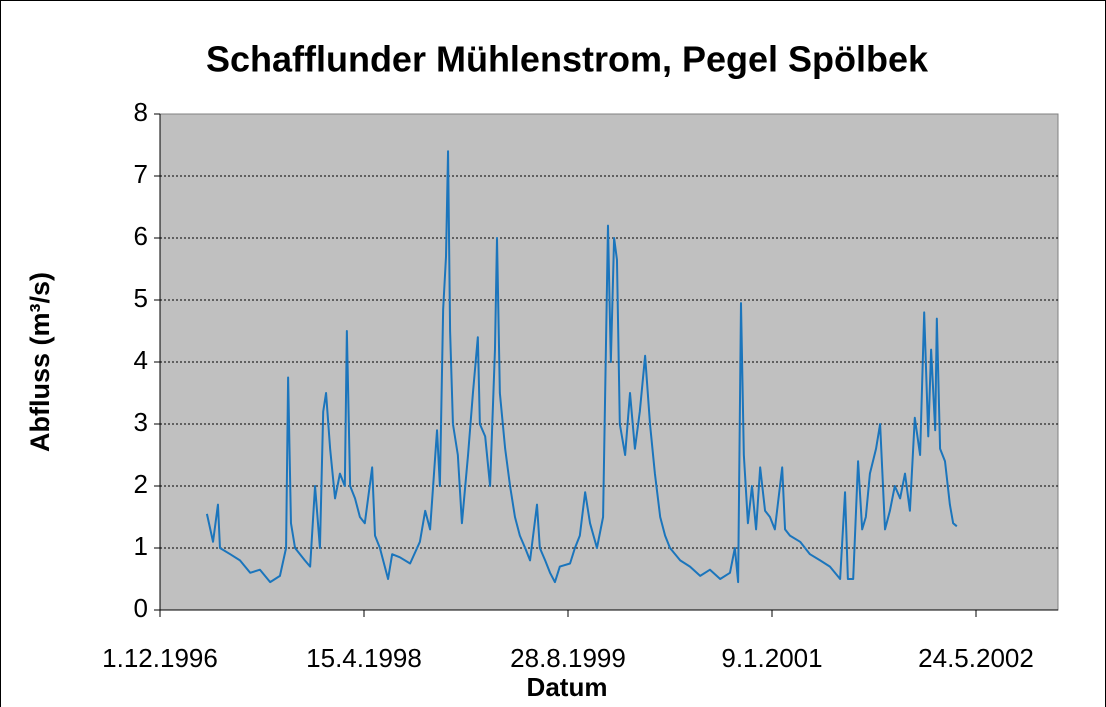 This screenshot has height=707, width=1106. Describe the element at coordinates (141, 298) in the screenshot. I see `y-tick-label: 5` at that location.